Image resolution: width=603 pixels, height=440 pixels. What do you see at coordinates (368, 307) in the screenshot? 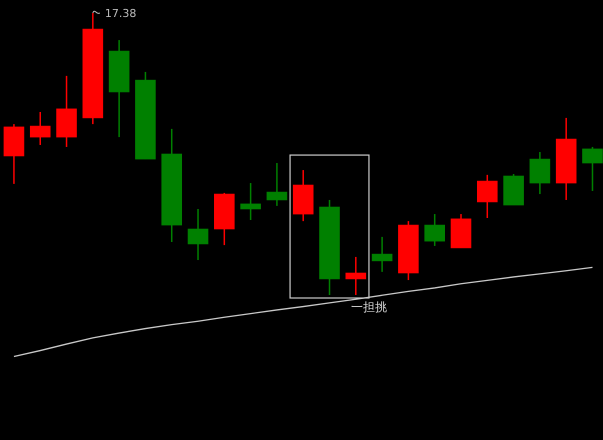
I see `text: 一担挑` at bounding box center [368, 307].